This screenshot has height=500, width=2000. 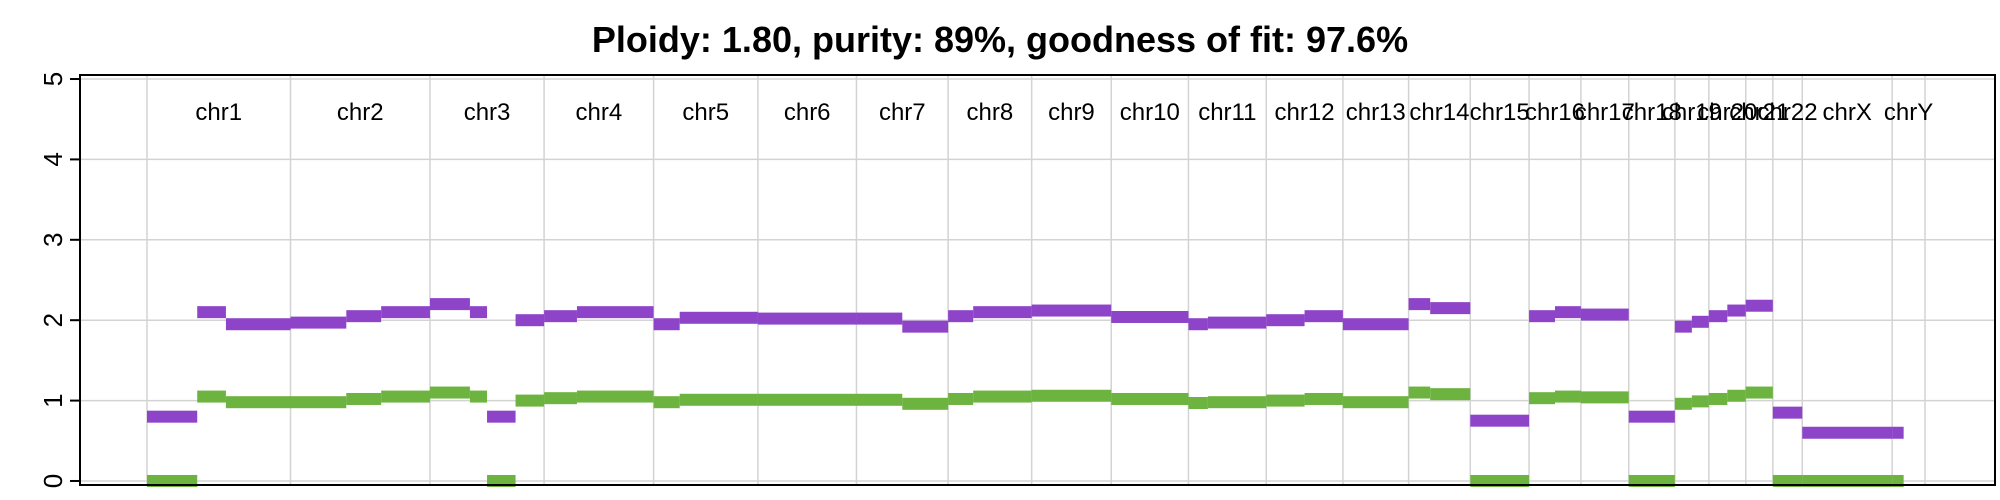 What do you see at coordinates (1555, 112) in the screenshot?
I see `chromosome-label: chr16` at bounding box center [1555, 112].